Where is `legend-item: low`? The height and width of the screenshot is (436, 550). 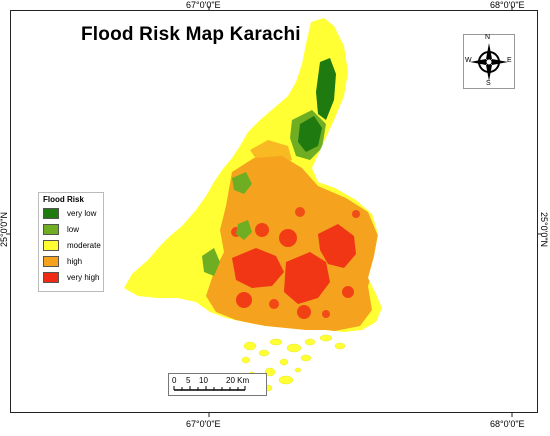 legend-item: low is located at coordinates (74, 230).